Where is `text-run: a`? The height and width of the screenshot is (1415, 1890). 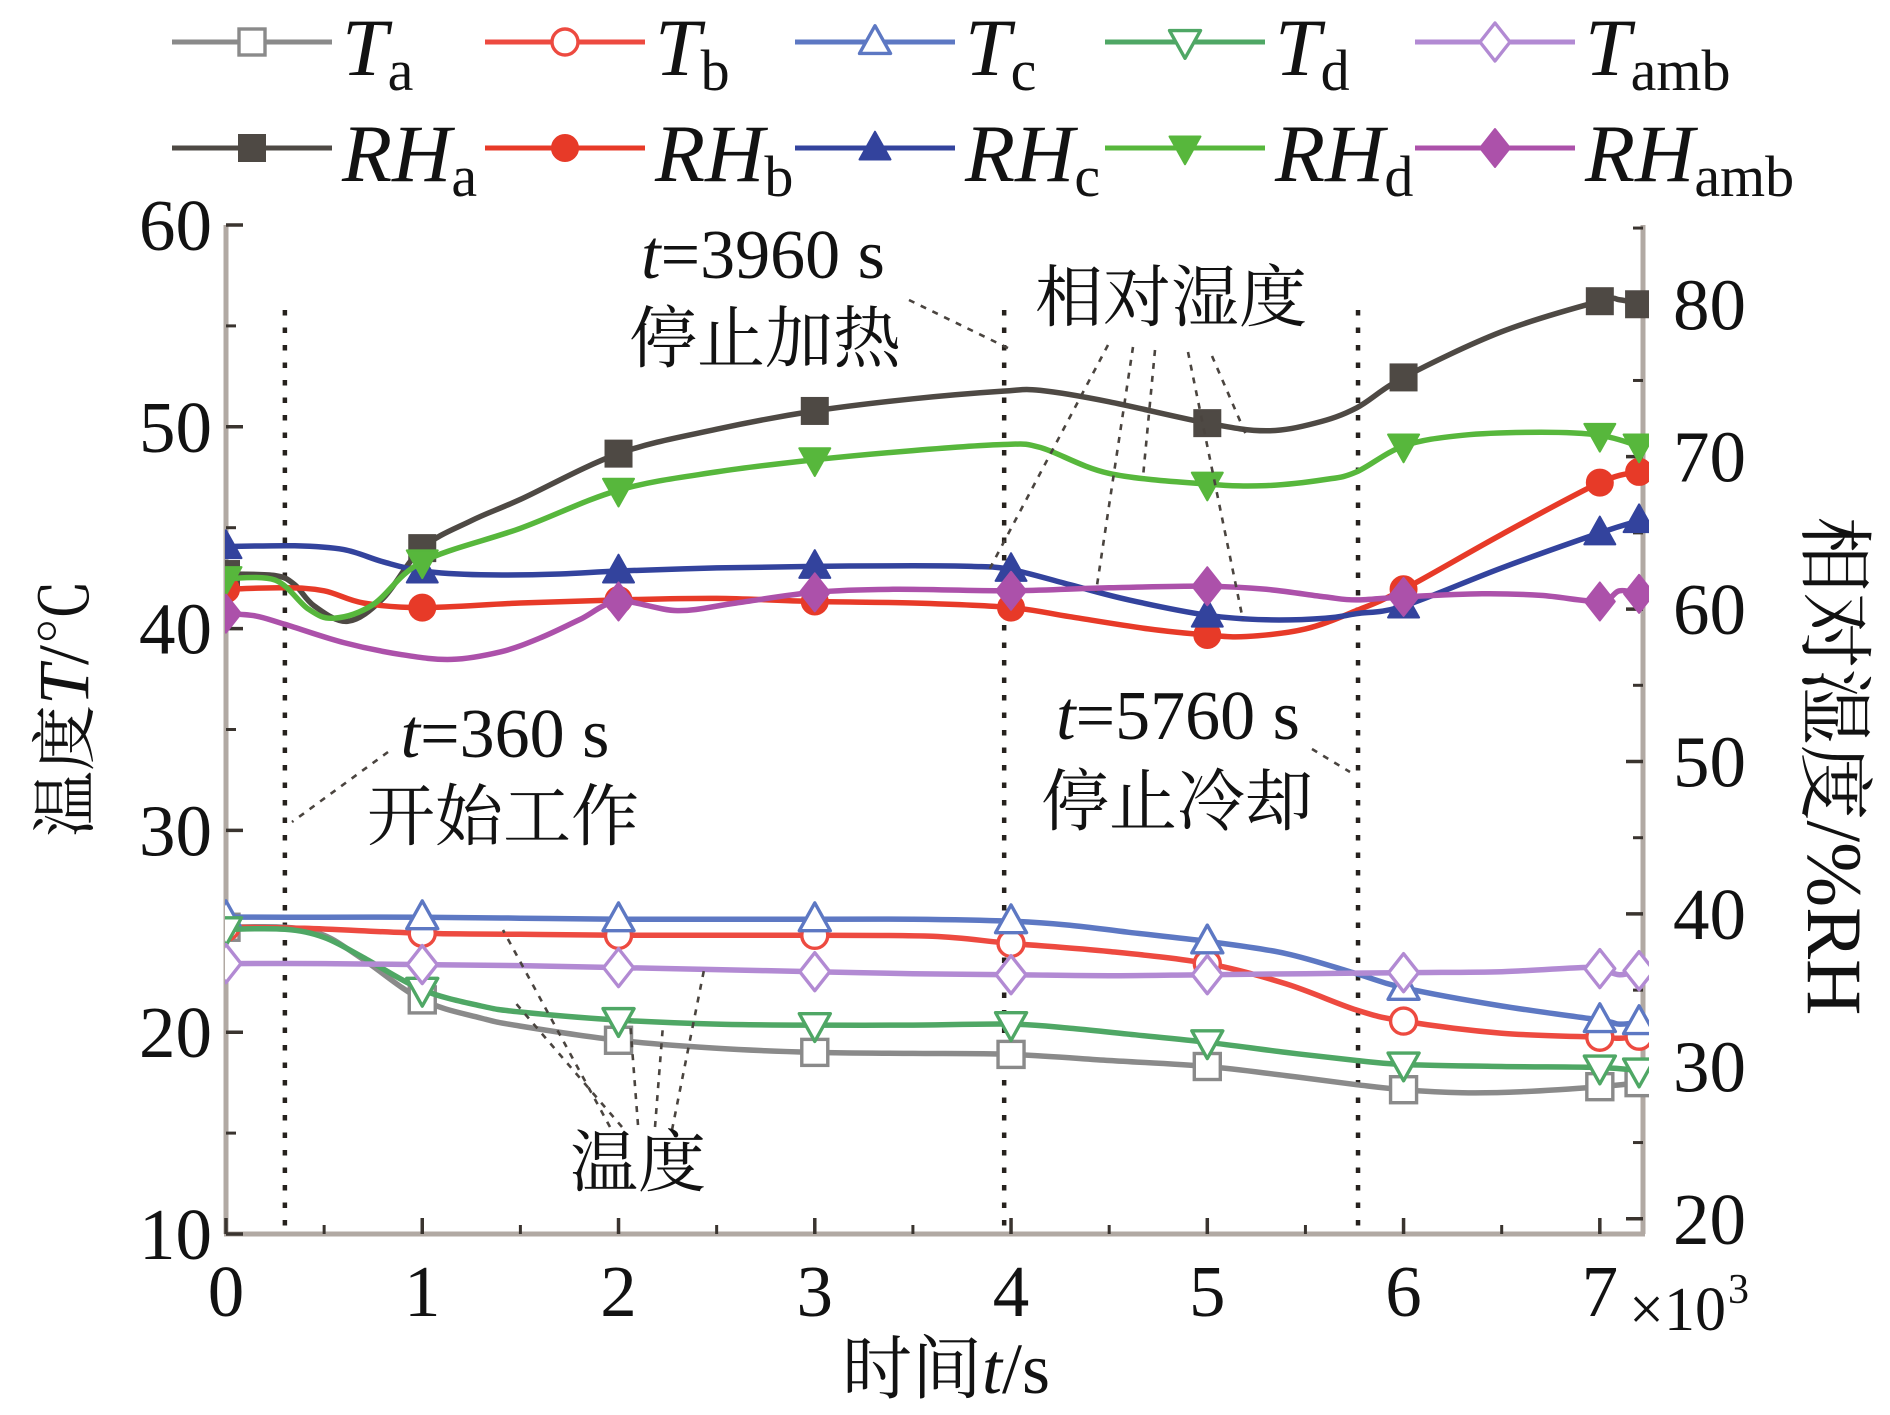
text-run: a is located at coordinates (464, 176).